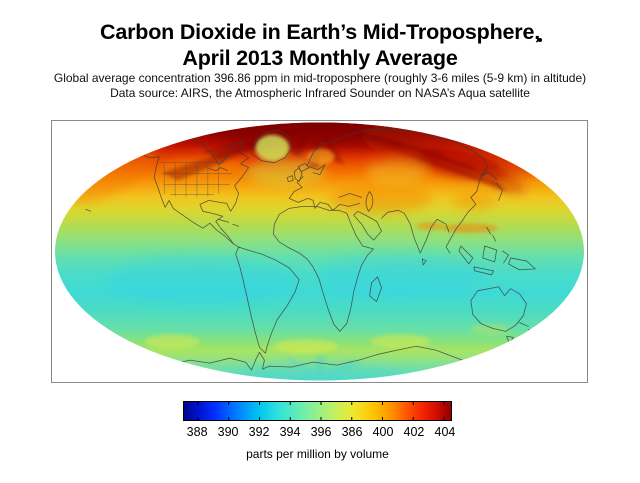  Describe the element at coordinates (467, 212) in the screenshot. I see `east-asia-coast` at that location.